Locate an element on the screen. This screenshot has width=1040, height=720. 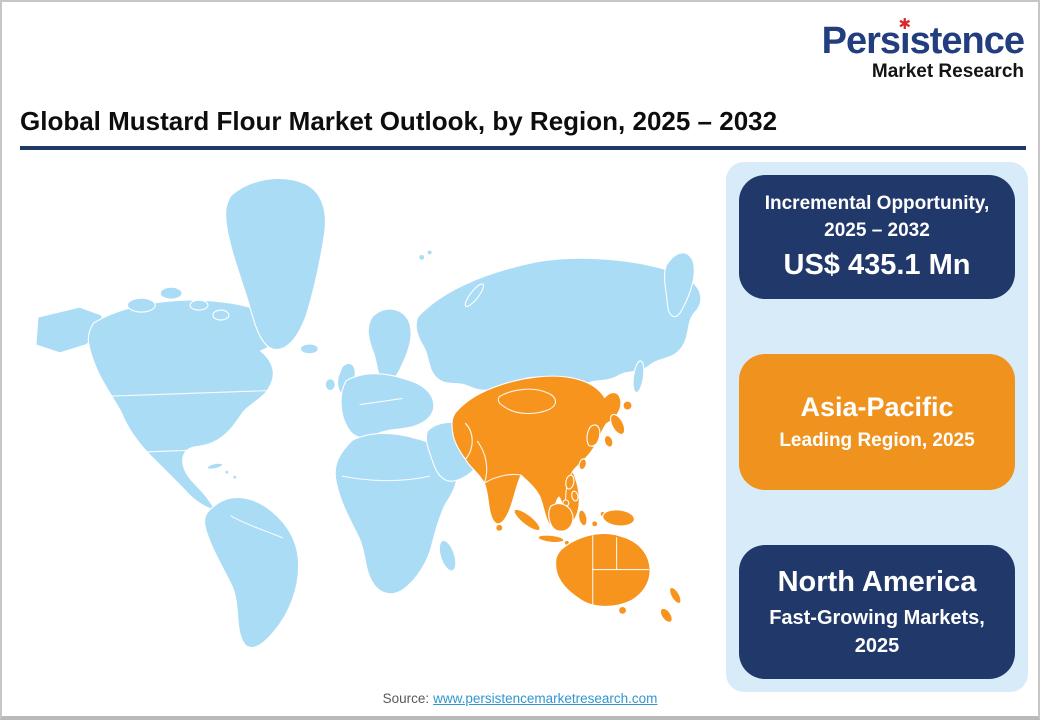
logo-brand-text: Persı ✱ stence is located at coordinates (923, 39).